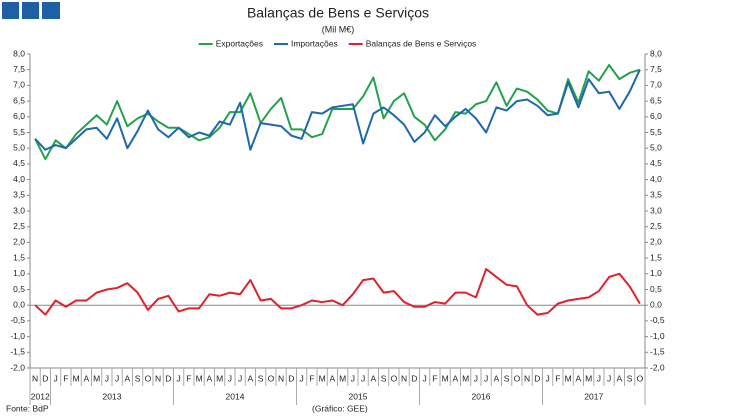 This screenshot has height=418, width=750. I want to click on y-tick-label: -0,5, so click(17, 320).